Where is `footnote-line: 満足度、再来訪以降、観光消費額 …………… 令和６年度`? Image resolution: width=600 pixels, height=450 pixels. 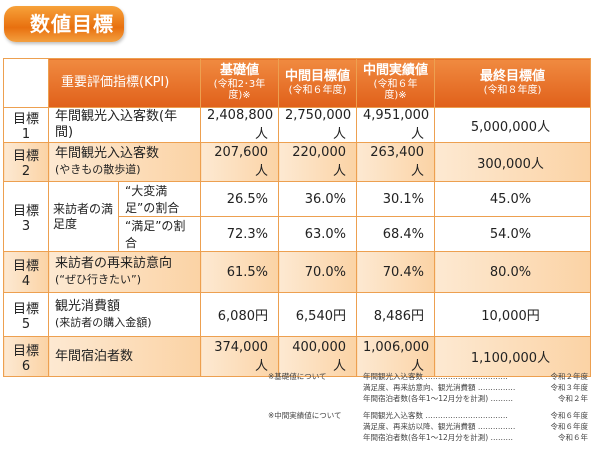 footnote-line: 満足度、再来訪以降、観光消費額 …………… 令和６年度 is located at coordinates (475, 426).